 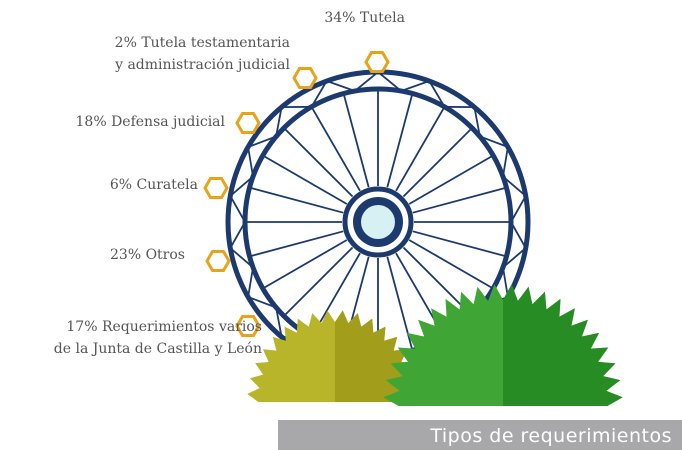 I want to click on hub-ring, so click(x=378, y=222).